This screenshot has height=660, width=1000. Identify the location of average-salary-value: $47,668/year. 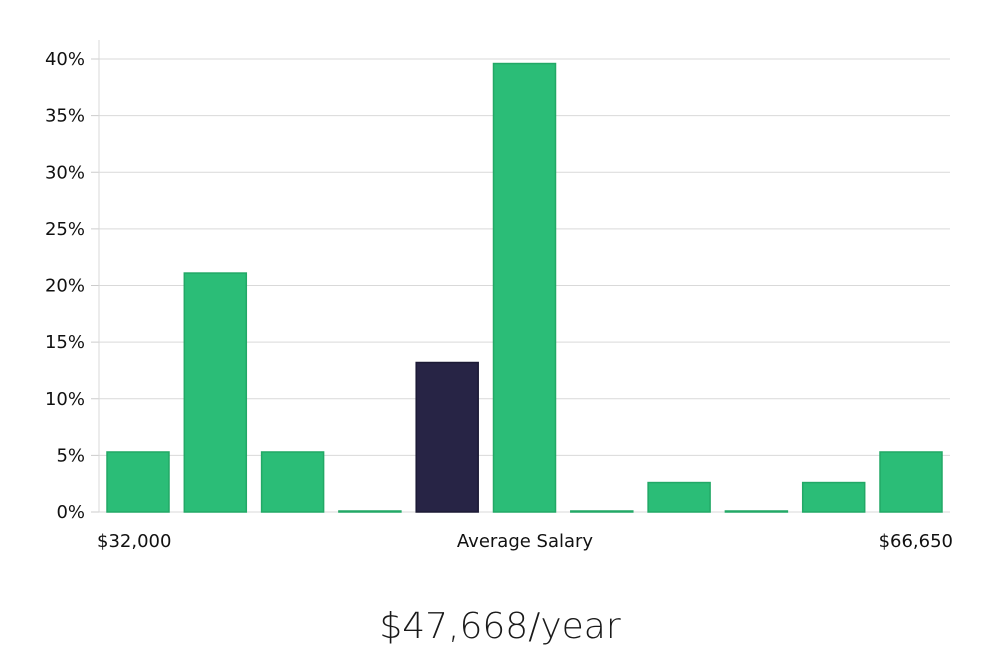
(500, 626).